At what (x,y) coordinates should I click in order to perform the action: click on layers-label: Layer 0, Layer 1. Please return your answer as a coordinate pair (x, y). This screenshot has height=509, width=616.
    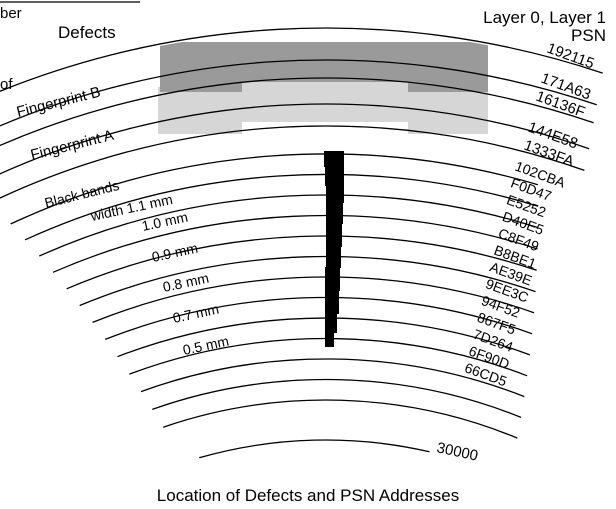
    Looking at the image, I should click on (544, 17).